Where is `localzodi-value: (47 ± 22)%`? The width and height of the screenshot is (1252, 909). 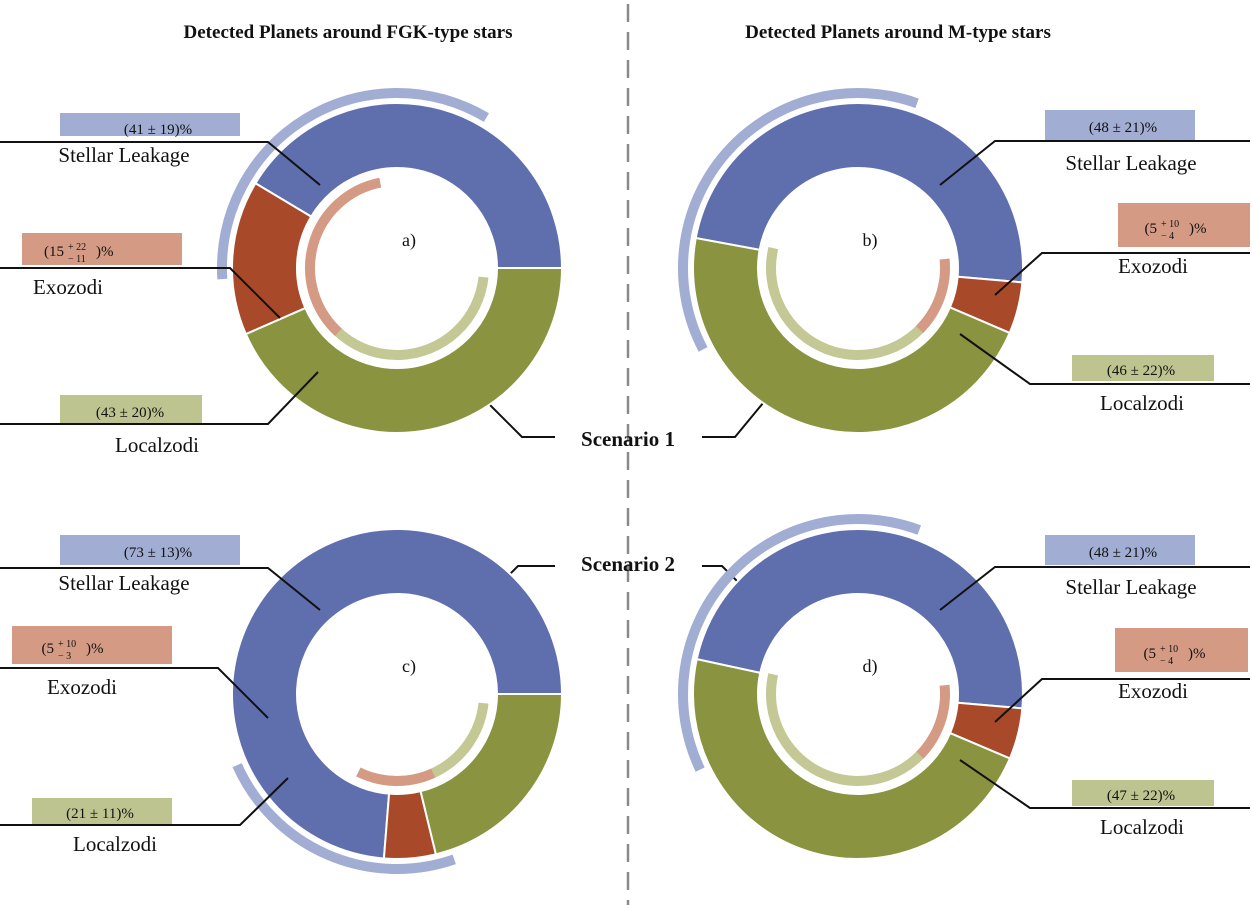
localzodi-value: (47 ± 22)% is located at coordinates (1141, 796).